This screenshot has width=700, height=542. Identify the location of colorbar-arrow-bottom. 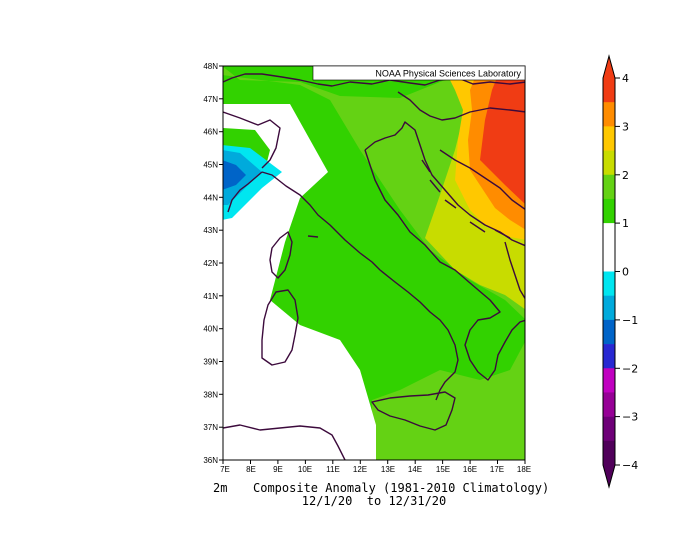
(609, 476).